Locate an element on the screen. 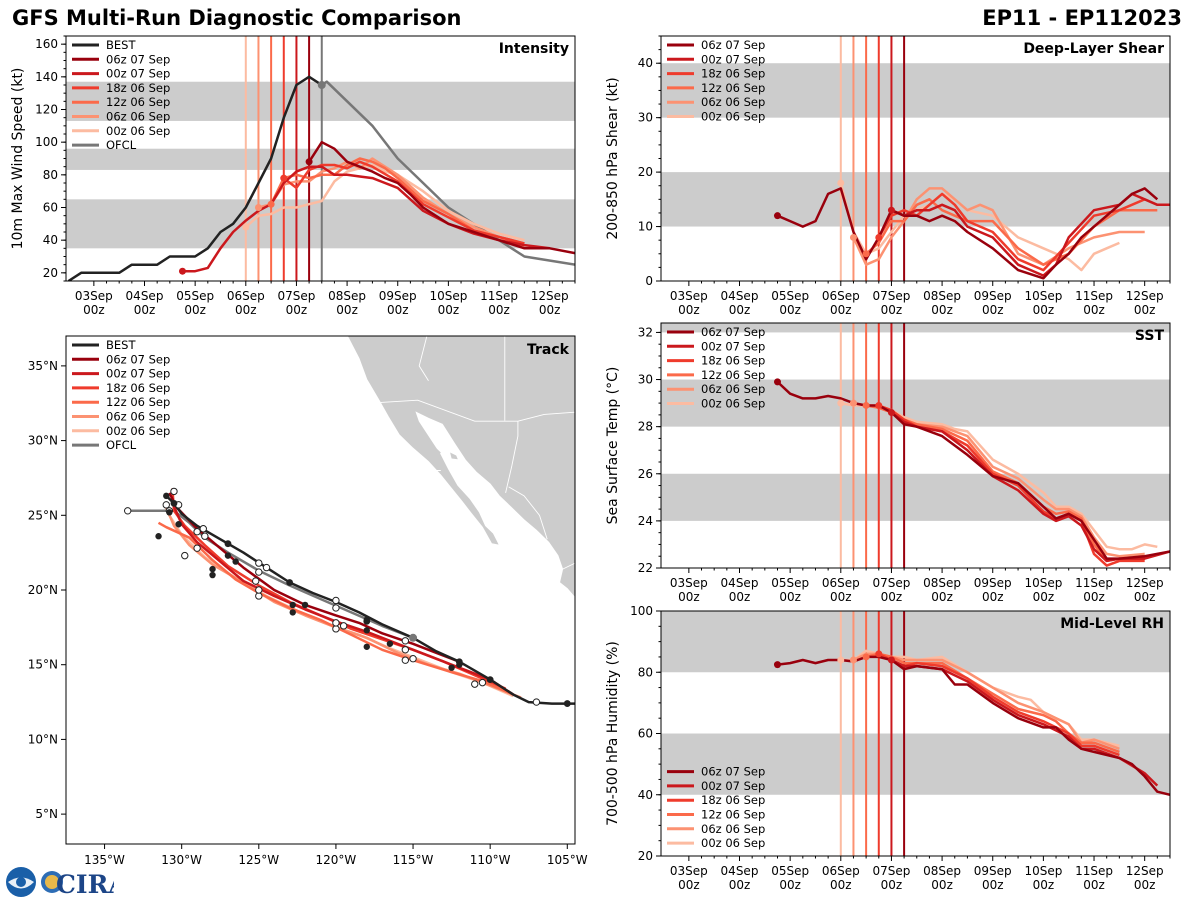 The width and height of the screenshot is (1200, 900). island-tiburon is located at coordinates (454, 456).